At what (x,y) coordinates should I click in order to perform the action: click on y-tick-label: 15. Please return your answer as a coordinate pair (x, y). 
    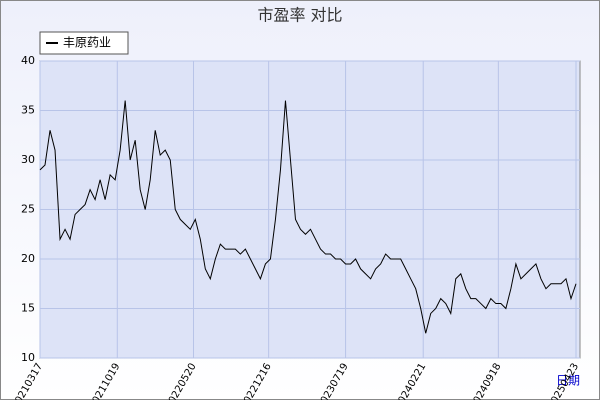
    Looking at the image, I should click on (28, 308).